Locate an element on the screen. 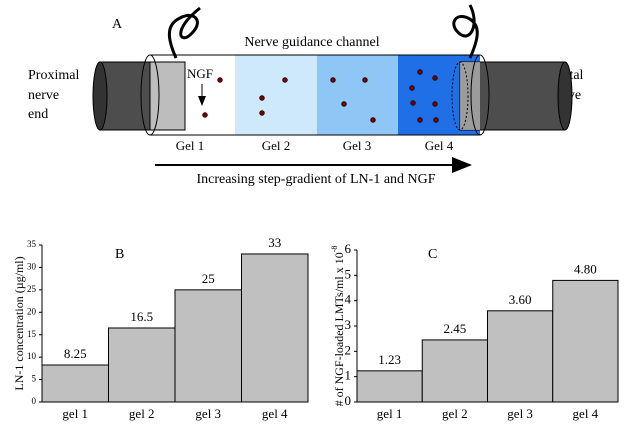 The image size is (624, 430). y-tick-label: 6 is located at coordinates (348, 248).